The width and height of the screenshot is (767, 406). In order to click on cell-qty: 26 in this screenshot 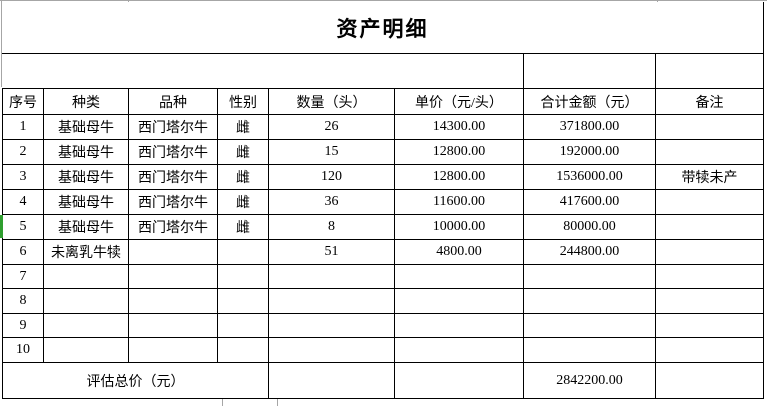, I will do `click(331, 127)`.